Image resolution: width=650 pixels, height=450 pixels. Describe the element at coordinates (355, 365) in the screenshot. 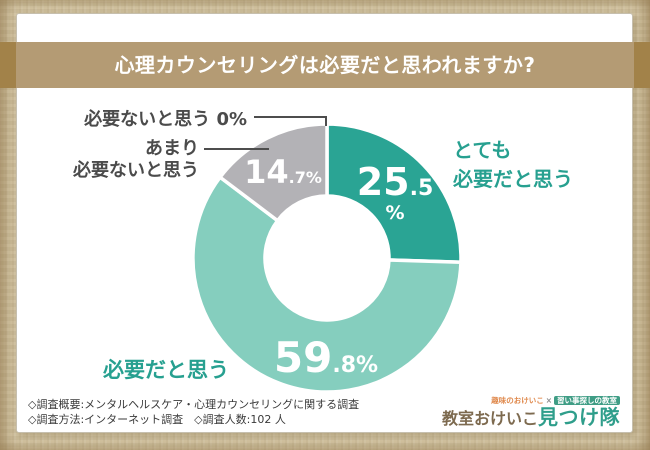

I see `value-frac: .8%` at that location.